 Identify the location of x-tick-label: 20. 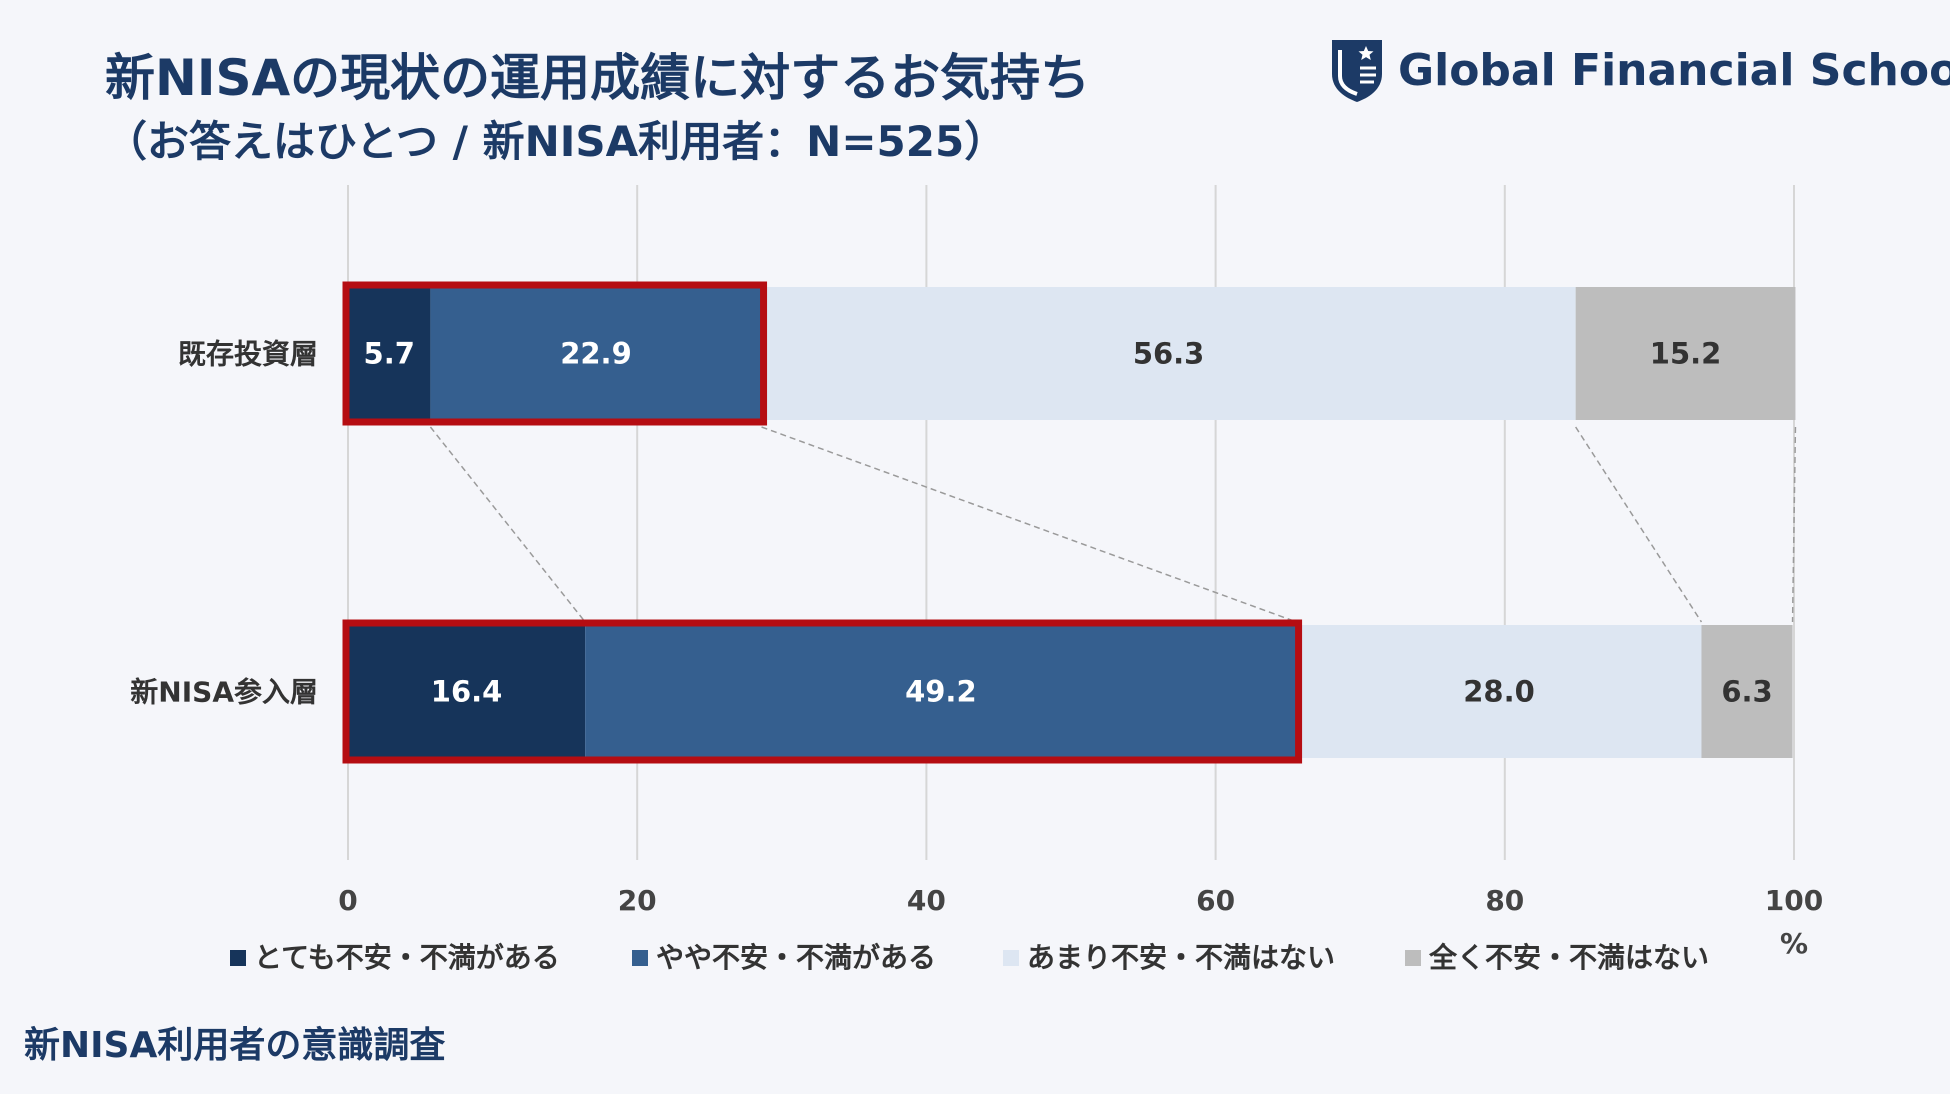
(637, 900).